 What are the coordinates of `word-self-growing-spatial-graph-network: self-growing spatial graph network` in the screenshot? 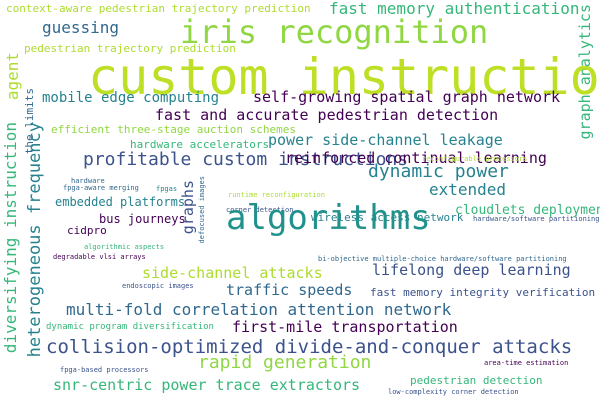 It's located at (407, 97).